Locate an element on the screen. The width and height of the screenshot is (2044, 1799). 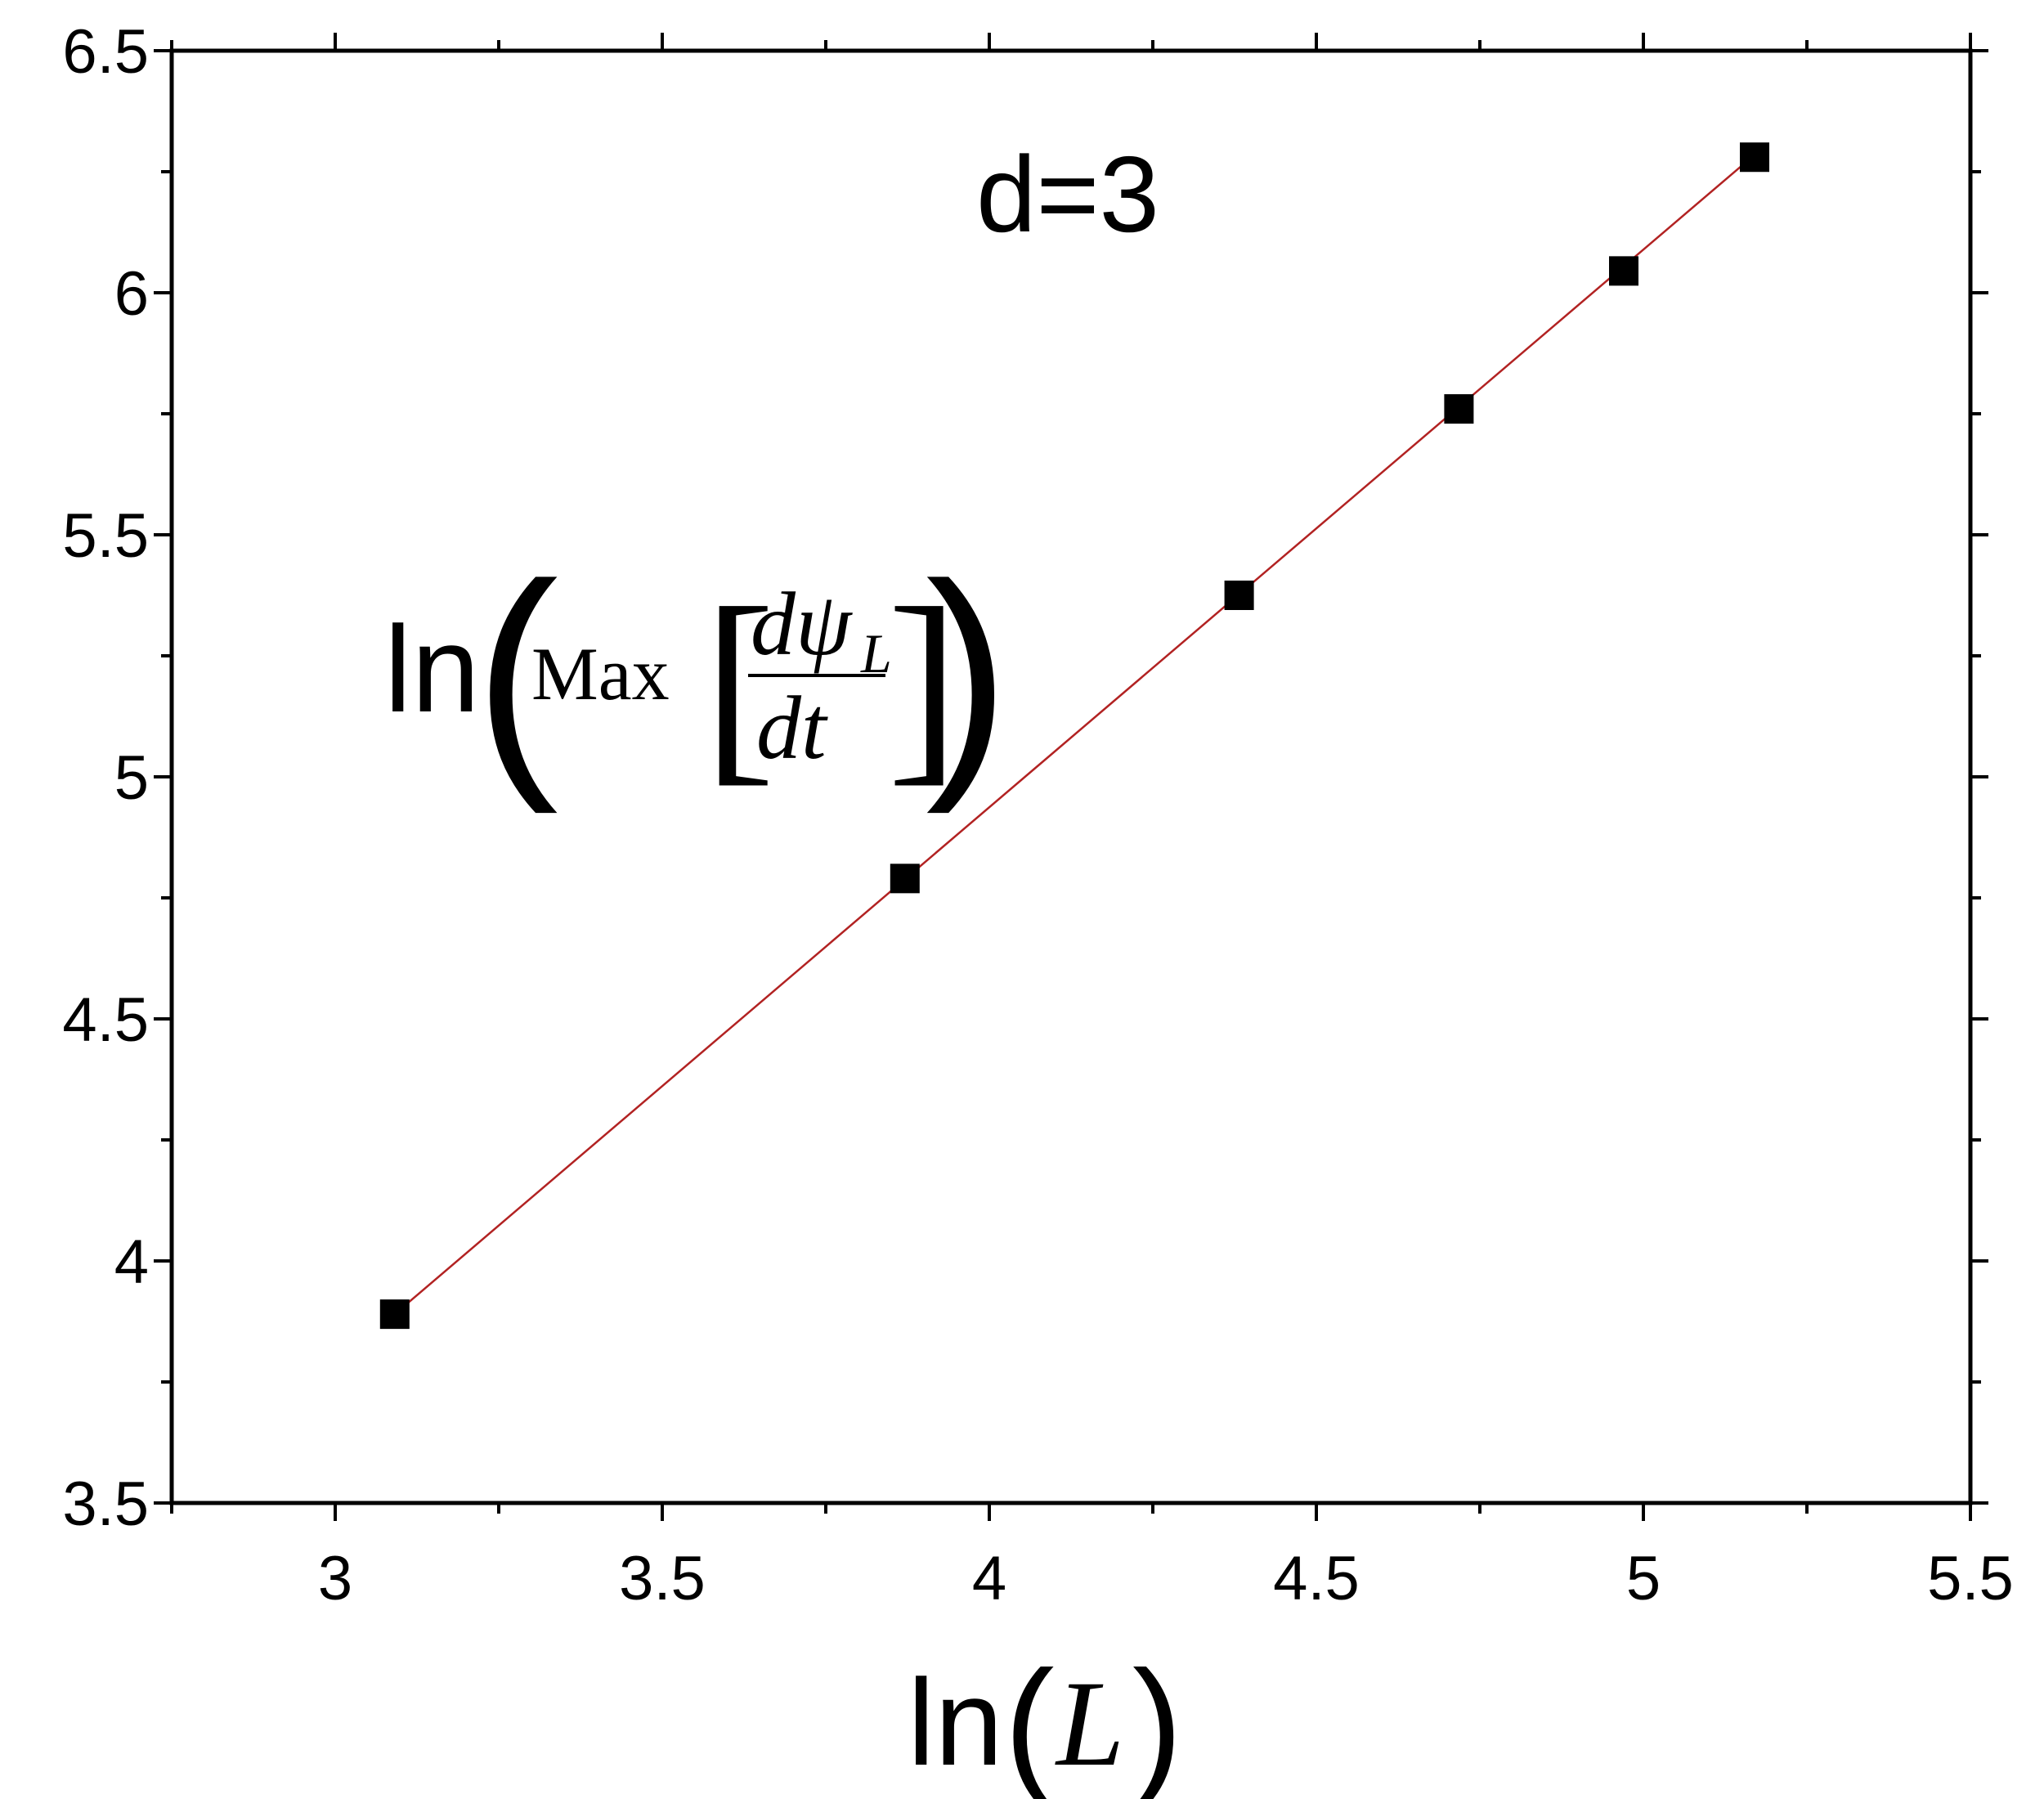
y-tick-label: 3.5 is located at coordinates (106, 1504).